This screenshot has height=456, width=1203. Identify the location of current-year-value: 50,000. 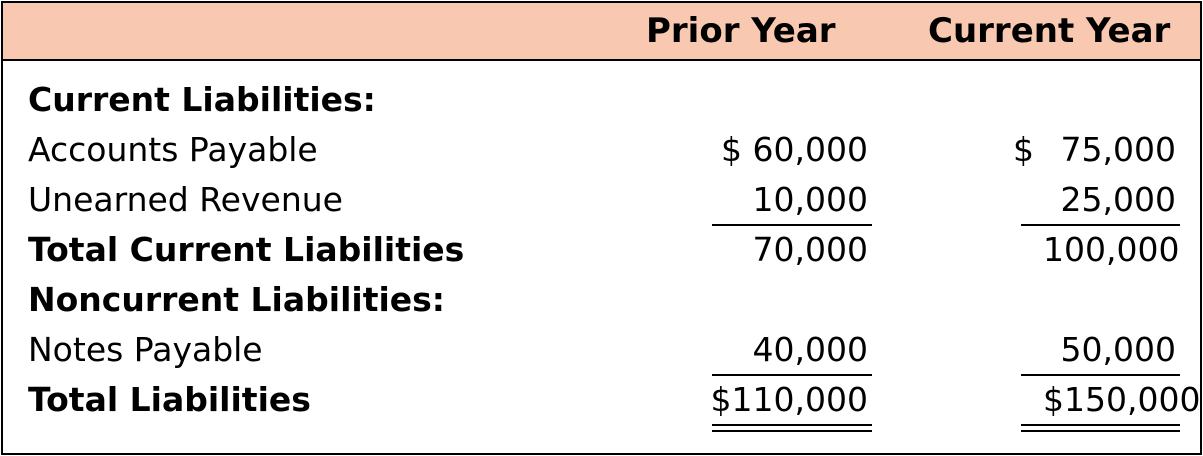
(1118, 349).